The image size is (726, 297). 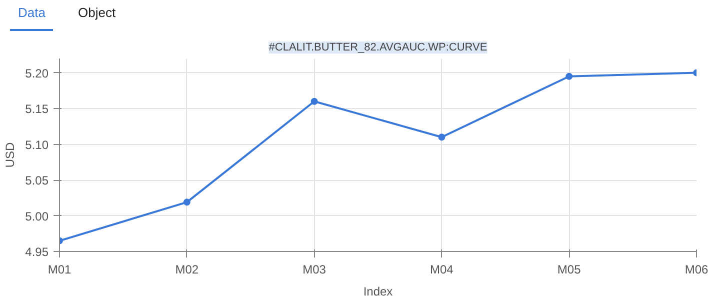 I want to click on y-tick-label: 4.95, so click(x=37, y=252).